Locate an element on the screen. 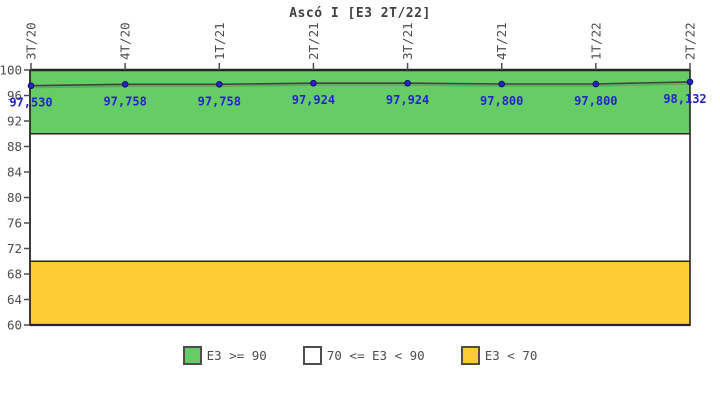  x-tick-label: 3T/20 is located at coordinates (31, 41).